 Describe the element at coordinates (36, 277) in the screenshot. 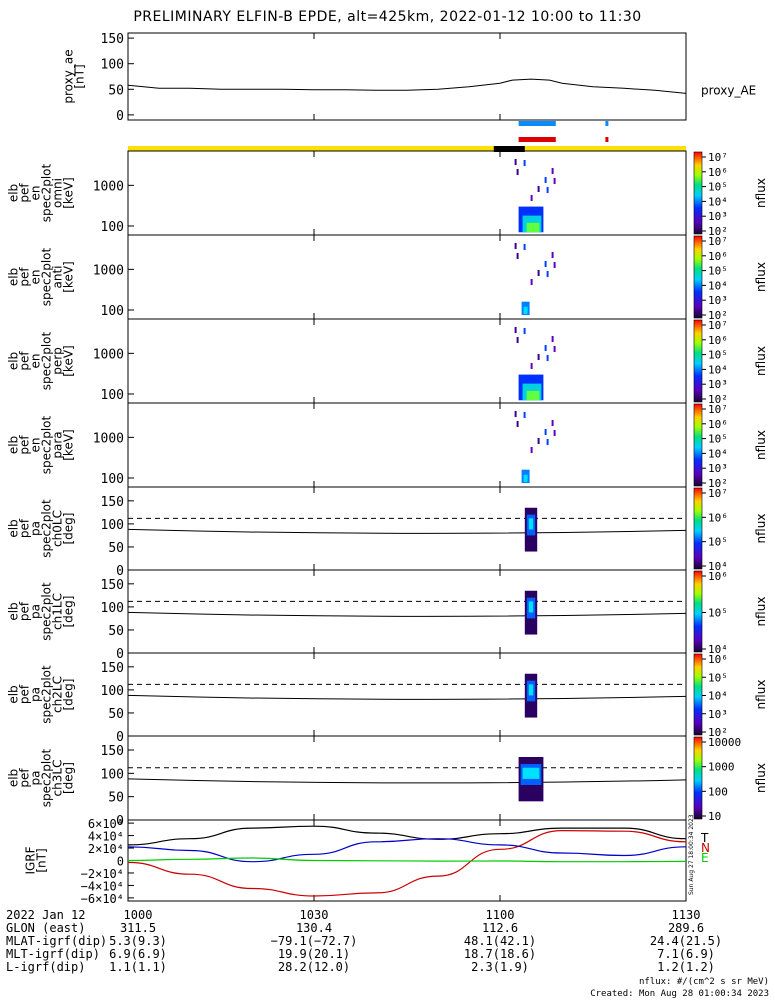

I see `anti-ylabel-2: en` at that location.